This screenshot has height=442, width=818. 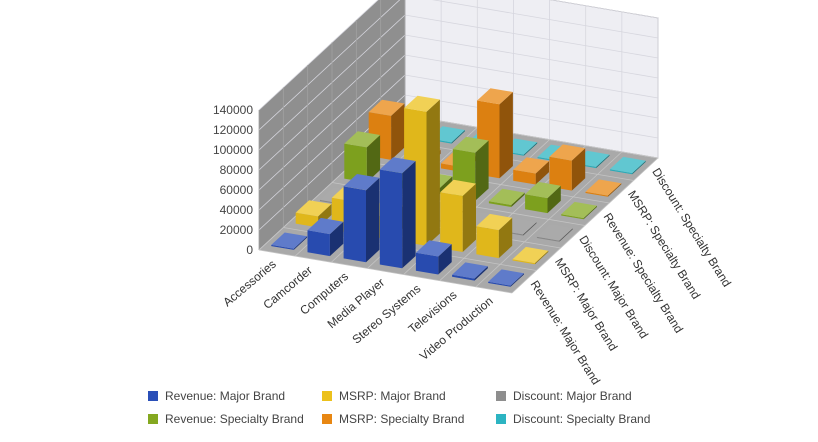 What do you see at coordinates (233, 150) in the screenshot?
I see `y-tick-label: 100000` at bounding box center [233, 150].